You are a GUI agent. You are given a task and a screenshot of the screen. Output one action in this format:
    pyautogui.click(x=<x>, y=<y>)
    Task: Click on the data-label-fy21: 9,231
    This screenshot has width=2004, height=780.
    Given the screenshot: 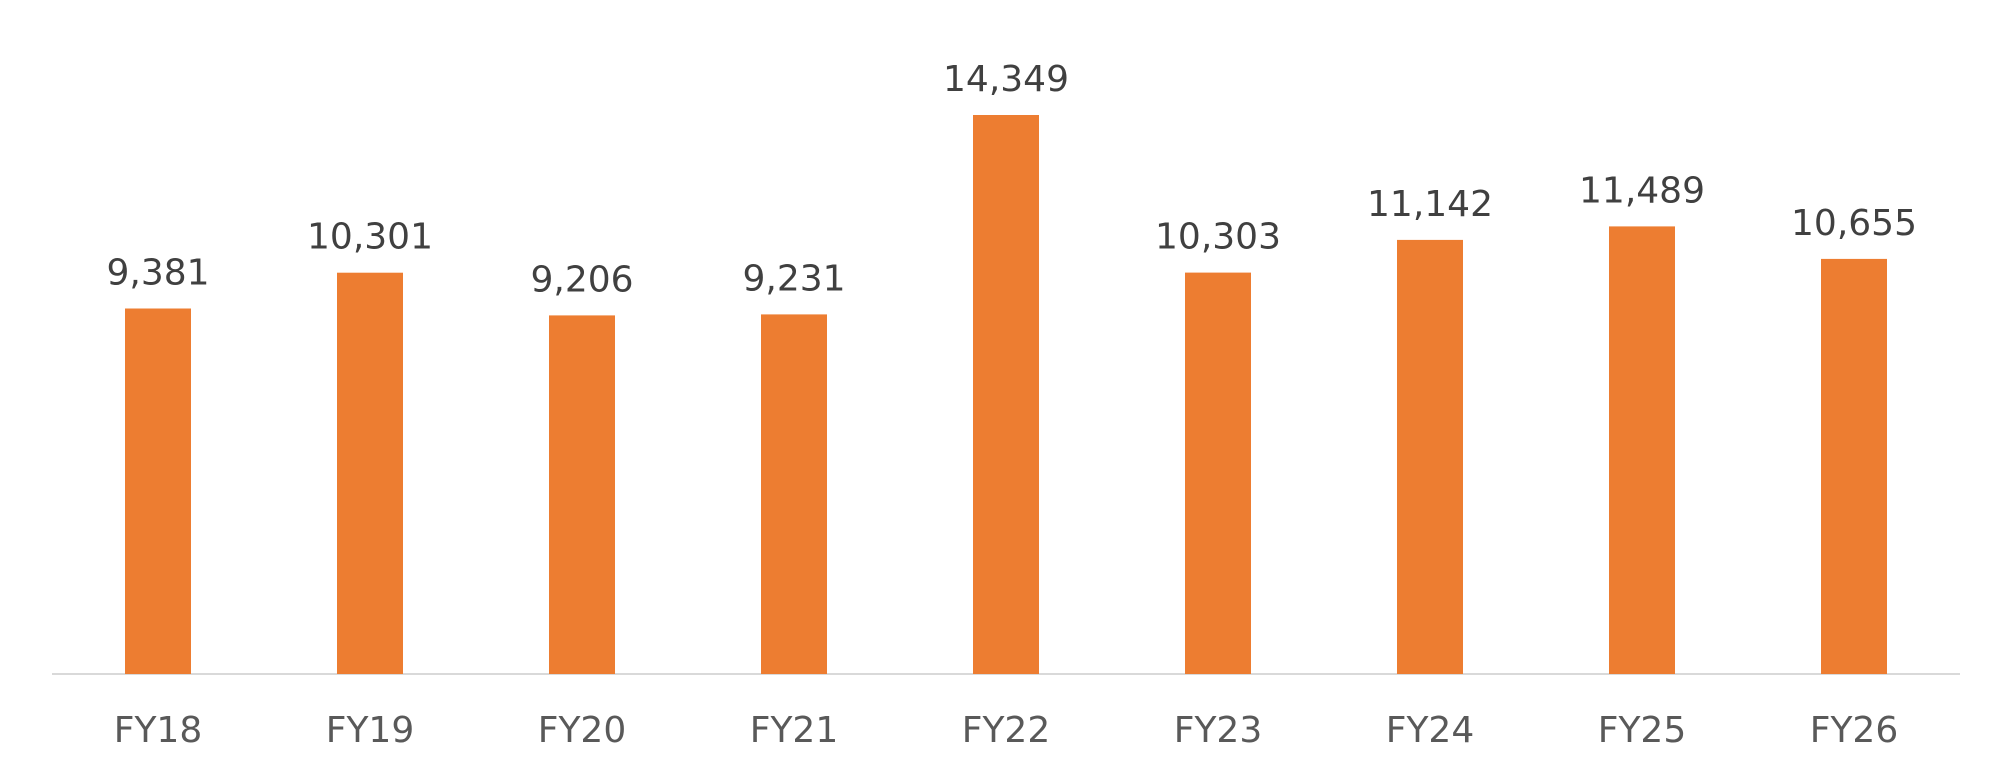 What is the action you would take?
    pyautogui.click(x=793, y=278)
    